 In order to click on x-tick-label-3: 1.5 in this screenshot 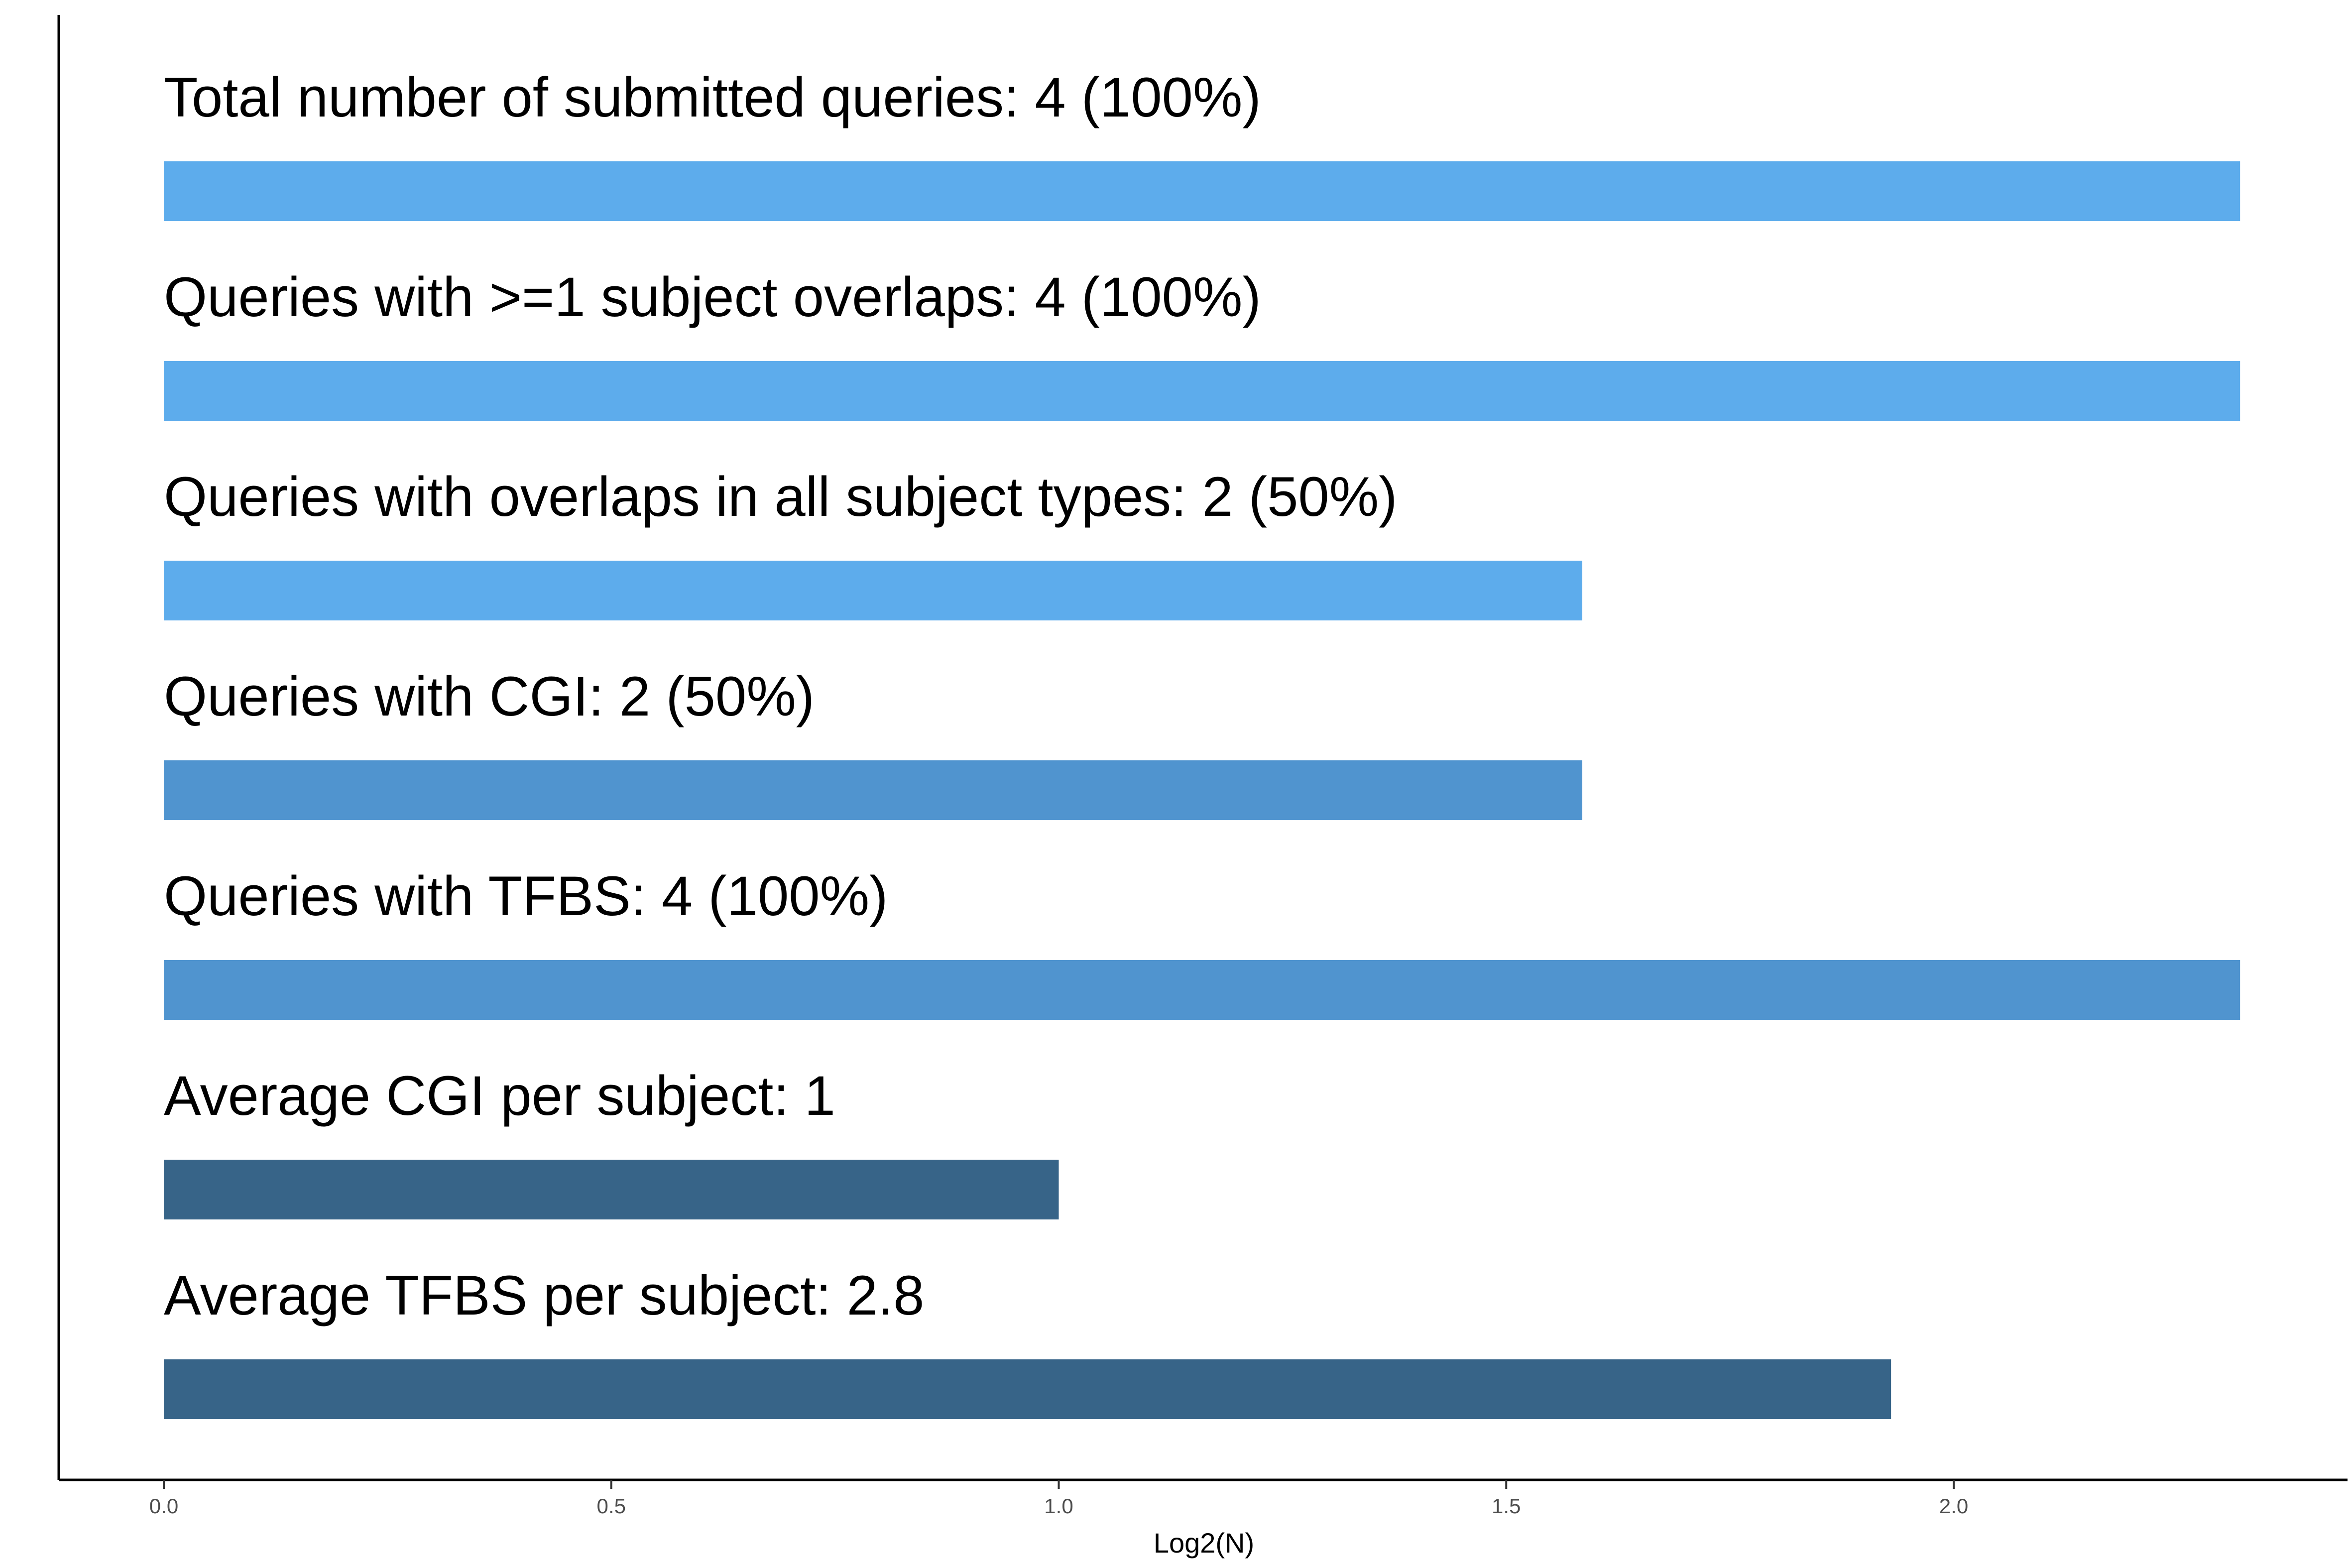, I will do `click(1506, 1506)`.